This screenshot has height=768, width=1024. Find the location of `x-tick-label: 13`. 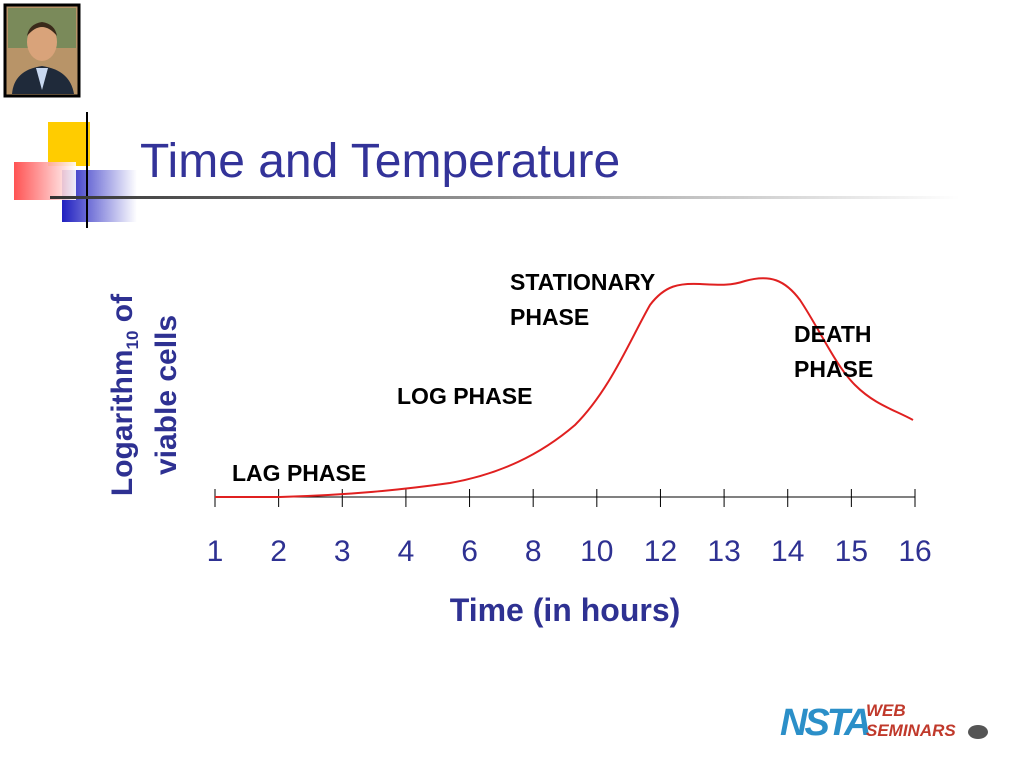

x-tick-label: 13 is located at coordinates (723, 551).